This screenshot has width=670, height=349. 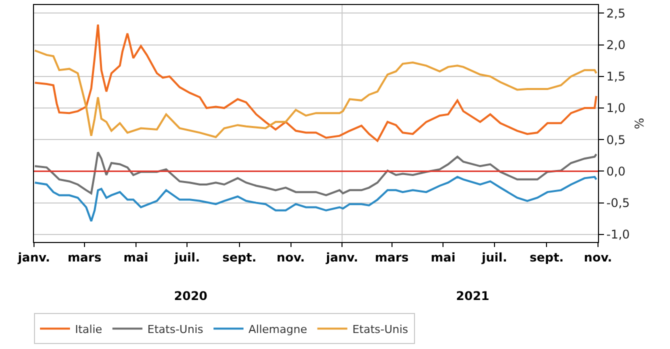 What do you see at coordinates (616, 171) in the screenshot?
I see `y-tick-label: 0,0` at bounding box center [616, 171].